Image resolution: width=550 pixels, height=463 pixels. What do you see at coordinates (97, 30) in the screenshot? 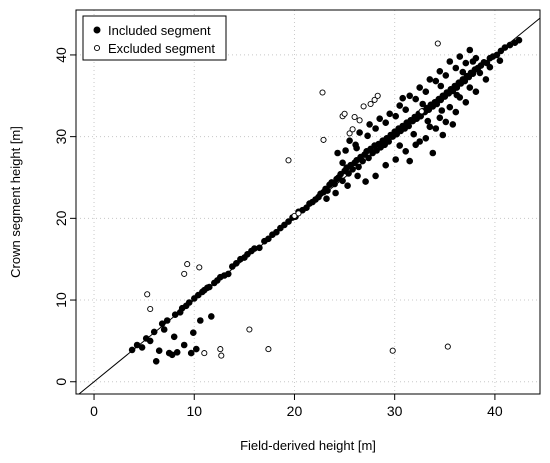
I see `legend-symbol-included` at bounding box center [97, 30].